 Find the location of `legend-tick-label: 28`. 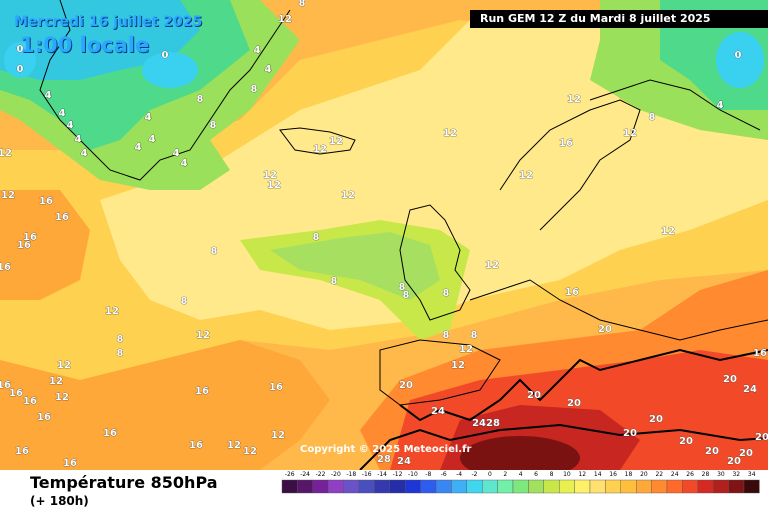

legend-tick-label: 28 is located at coordinates (706, 474).